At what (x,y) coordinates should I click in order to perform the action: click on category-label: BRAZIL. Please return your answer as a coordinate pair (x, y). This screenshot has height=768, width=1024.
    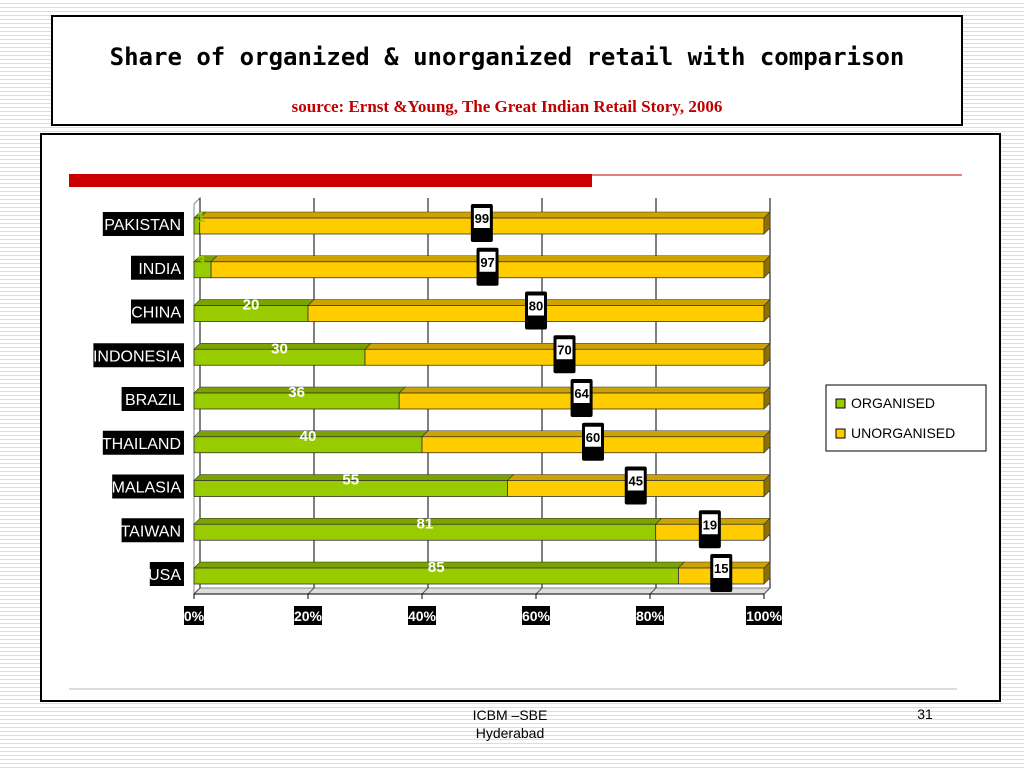
    Looking at the image, I should click on (153, 400).